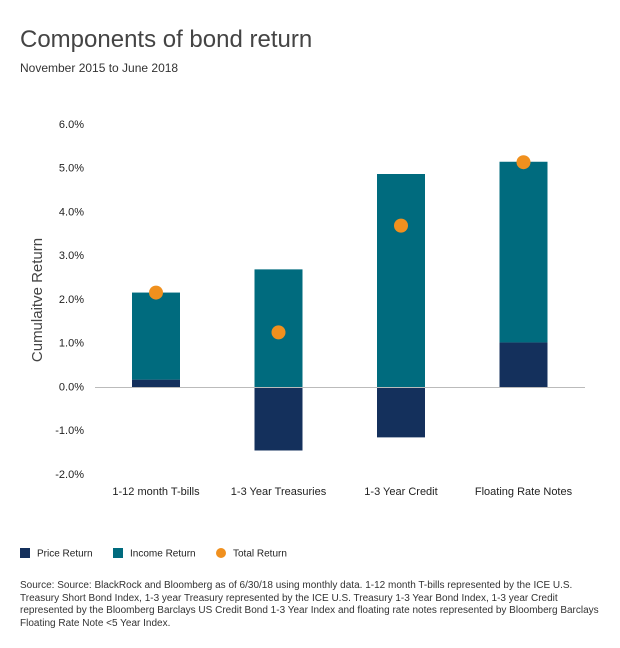 This screenshot has width=620, height=648. What do you see at coordinates (69, 475) in the screenshot?
I see `y-tick-label: -2.0%` at bounding box center [69, 475].